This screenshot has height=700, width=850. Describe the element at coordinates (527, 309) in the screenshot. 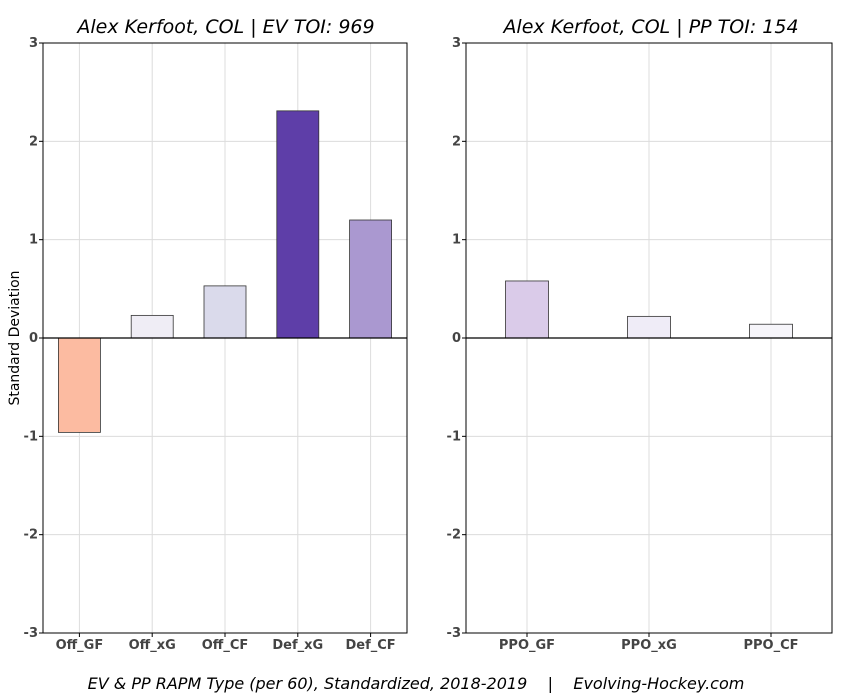

I see `bar-ppo-gf` at that location.